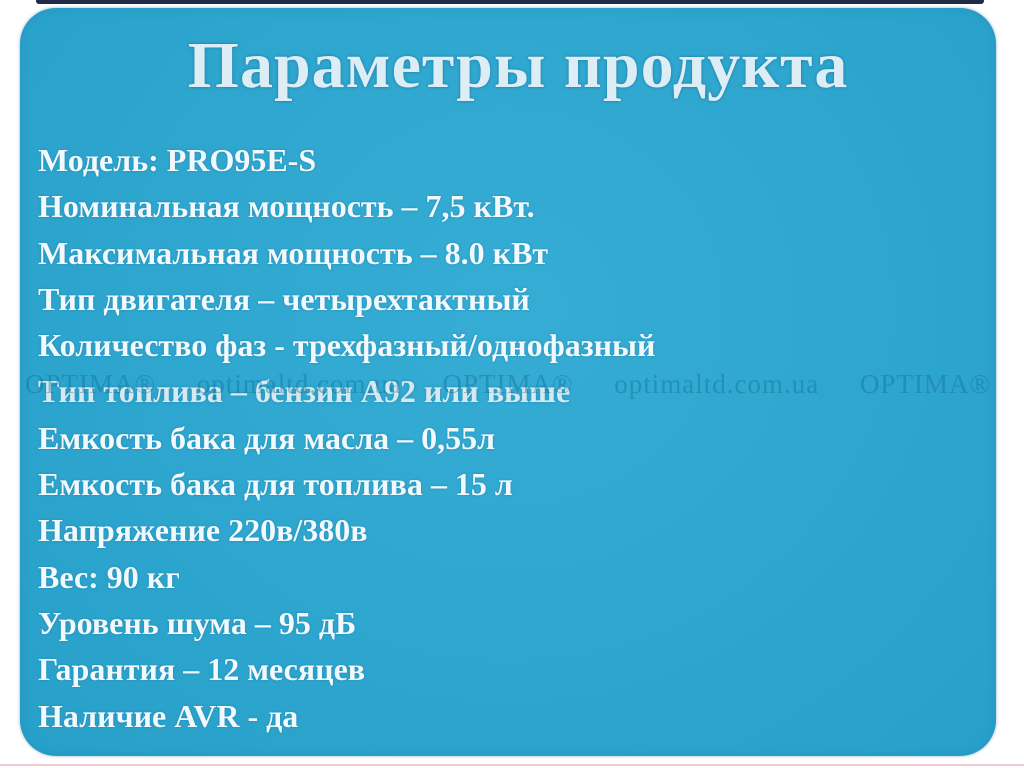 This screenshot has height=768, width=1024. What do you see at coordinates (197, 622) in the screenshot?
I see `spec-line-noise-level: Уровень шума – 95 дБ` at bounding box center [197, 622].